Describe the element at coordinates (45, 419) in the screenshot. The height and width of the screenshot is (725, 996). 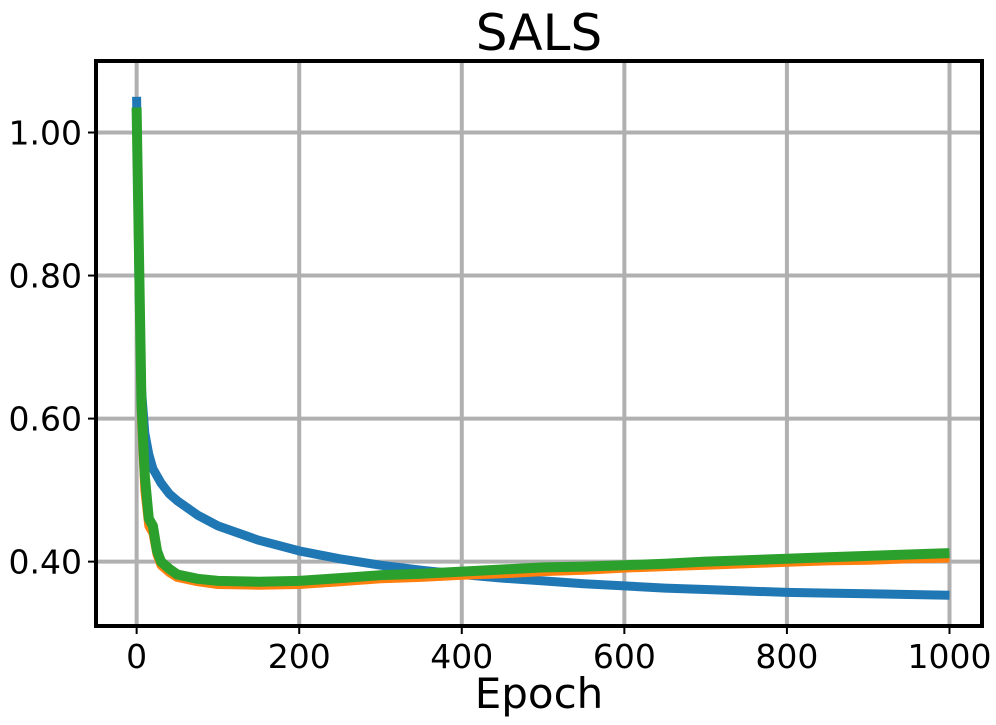
I see `y-tick-label: 0.60` at that location.